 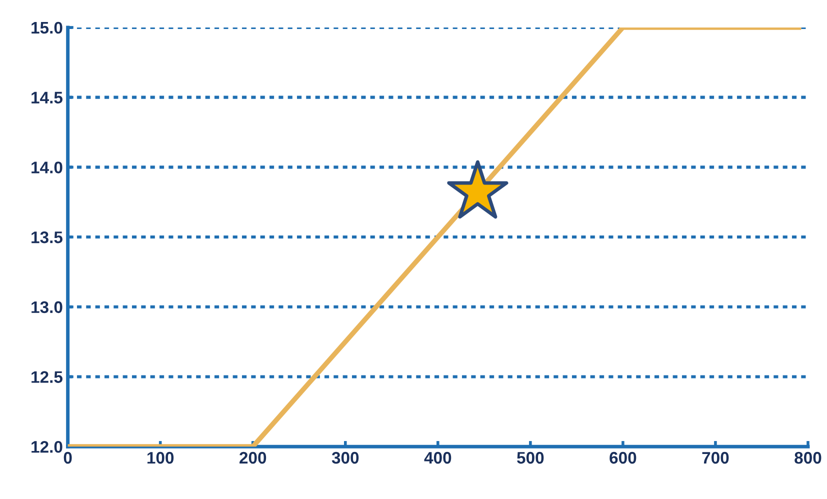 What do you see at coordinates (47, 307) in the screenshot?
I see `y-tick-label: 13.0` at bounding box center [47, 307].